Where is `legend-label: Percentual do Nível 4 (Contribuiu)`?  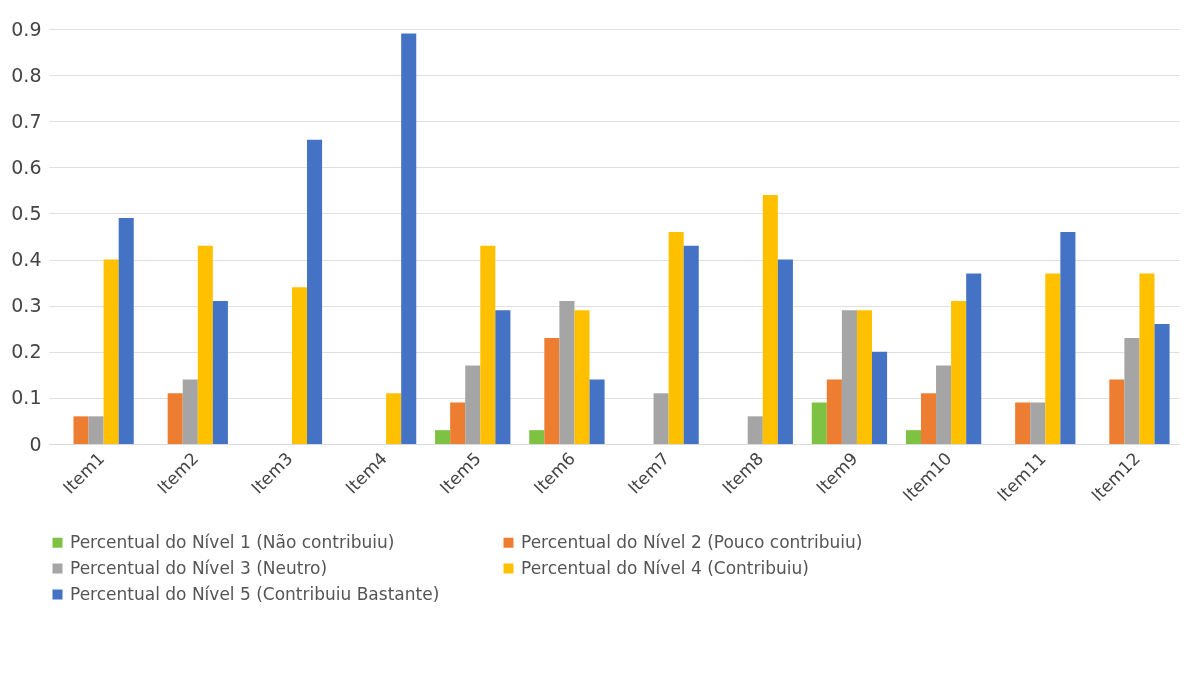 legend-label: Percentual do Nível 4 (Contribuiu) is located at coordinates (665, 567).